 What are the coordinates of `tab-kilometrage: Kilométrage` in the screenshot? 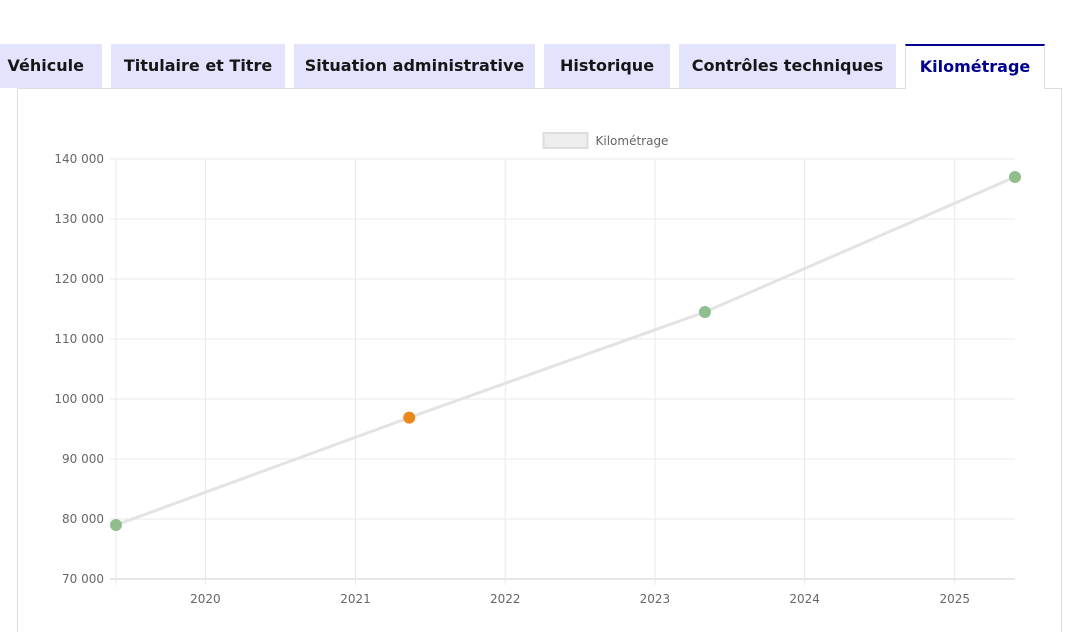 It's located at (975, 66).